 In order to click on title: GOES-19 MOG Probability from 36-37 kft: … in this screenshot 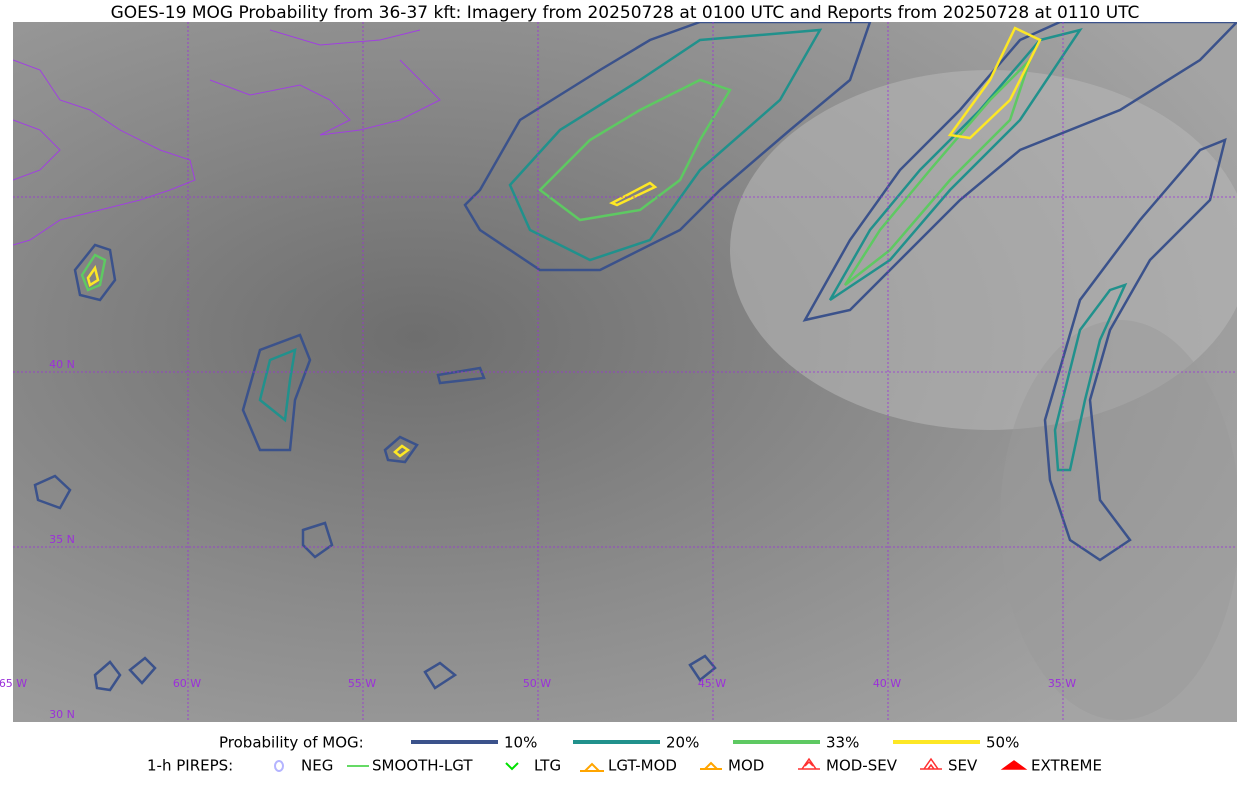, I will do `click(625, 13)`.